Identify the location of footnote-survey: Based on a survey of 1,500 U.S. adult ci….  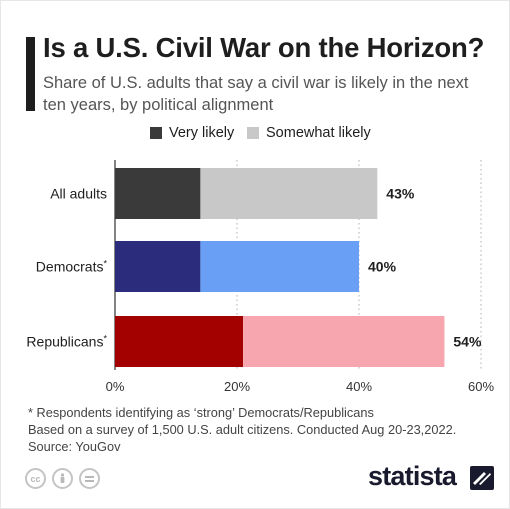
(242, 429).